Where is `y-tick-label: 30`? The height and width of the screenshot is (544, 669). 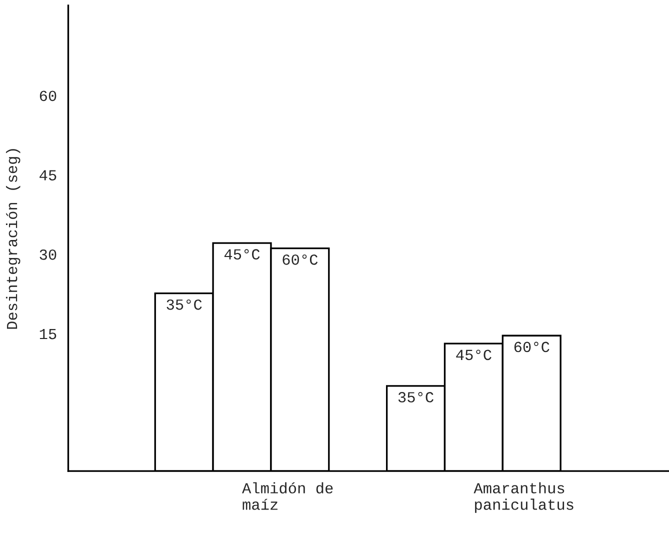 y-tick-label: 30 is located at coordinates (48, 254).